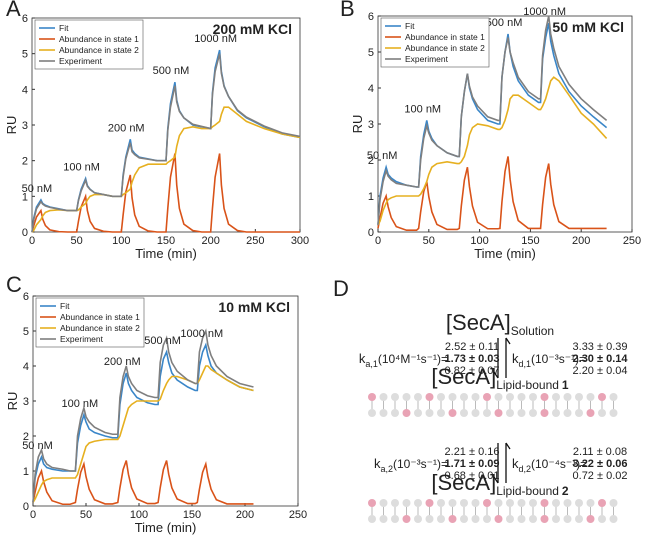 Image resolution: width=661 pixels, height=541 pixels. I want to click on rate-value: 1.71 ± 0.09, so click(472, 464).